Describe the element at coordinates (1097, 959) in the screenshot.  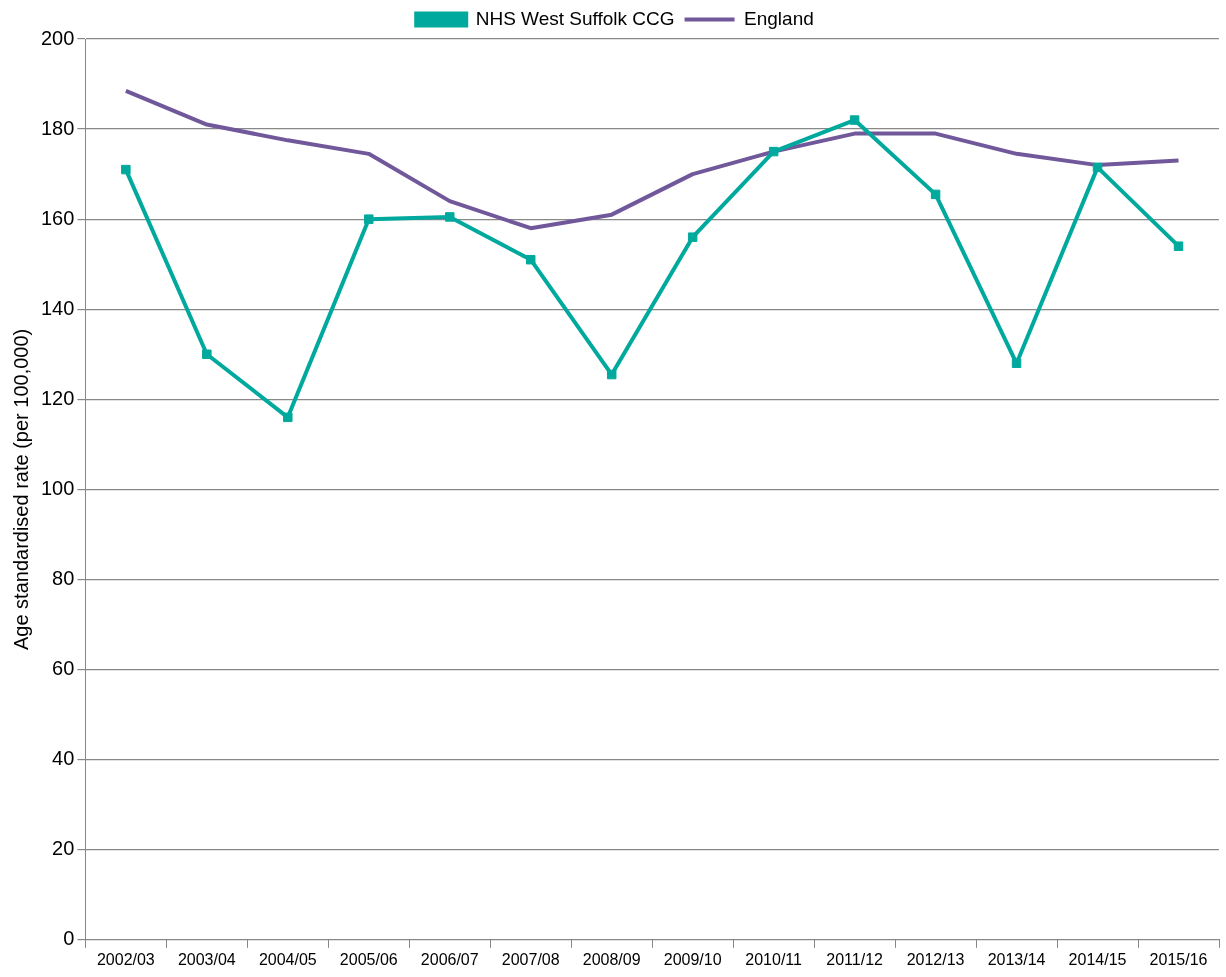
I see `x-tick-label: 2014/15` at that location.